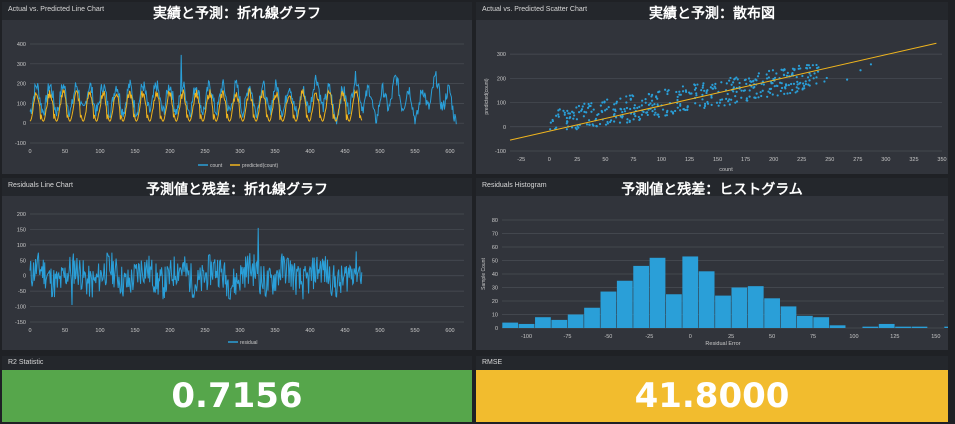  I want to click on y-axis-label: predicted(count), so click(487, 96).